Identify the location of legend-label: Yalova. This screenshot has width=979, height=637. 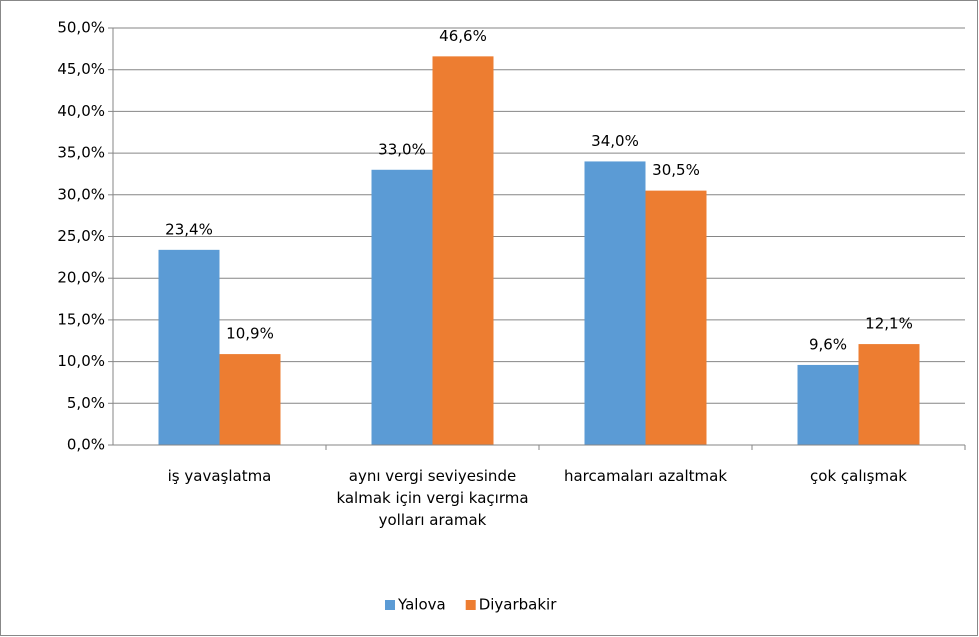
(421, 605).